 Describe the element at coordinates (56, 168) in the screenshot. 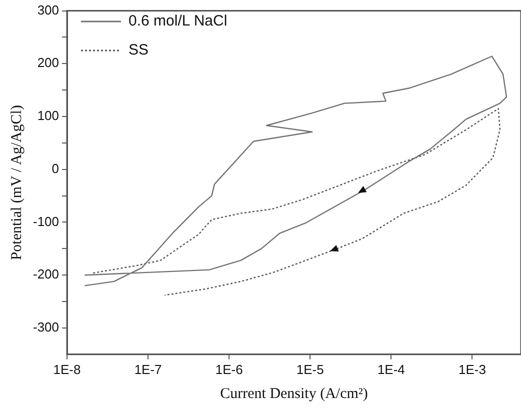

I see `y-tick-label: 0` at that location.